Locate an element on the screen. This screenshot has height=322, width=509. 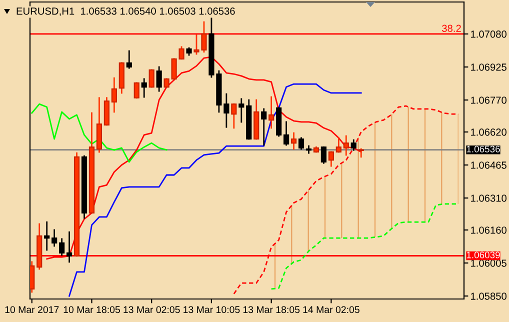
line-series is located at coordinates (99, 133).